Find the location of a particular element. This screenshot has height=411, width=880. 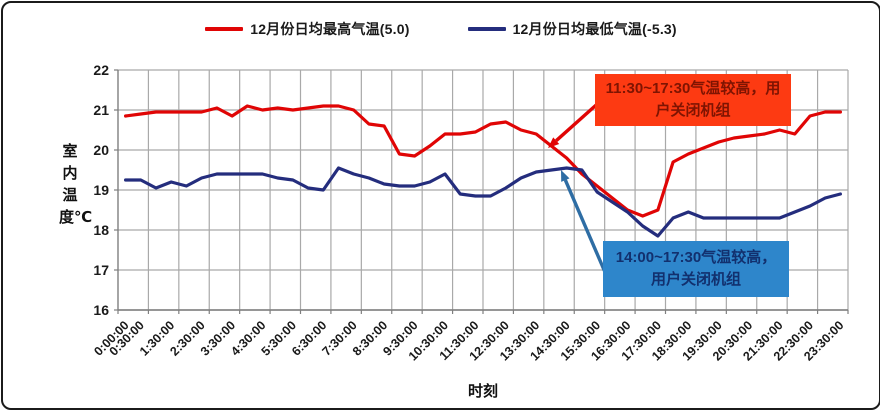

y-tick-label: 19 is located at coordinates (101, 190).